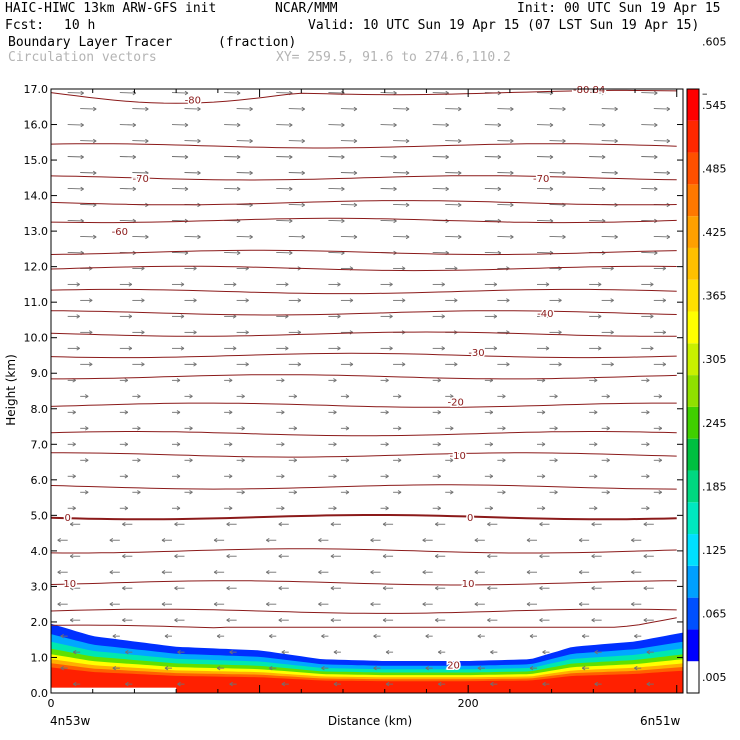 This screenshot has height=740, width=740. What do you see at coordinates (545, 314) in the screenshot?
I see `contour-label: -40` at bounding box center [545, 314].